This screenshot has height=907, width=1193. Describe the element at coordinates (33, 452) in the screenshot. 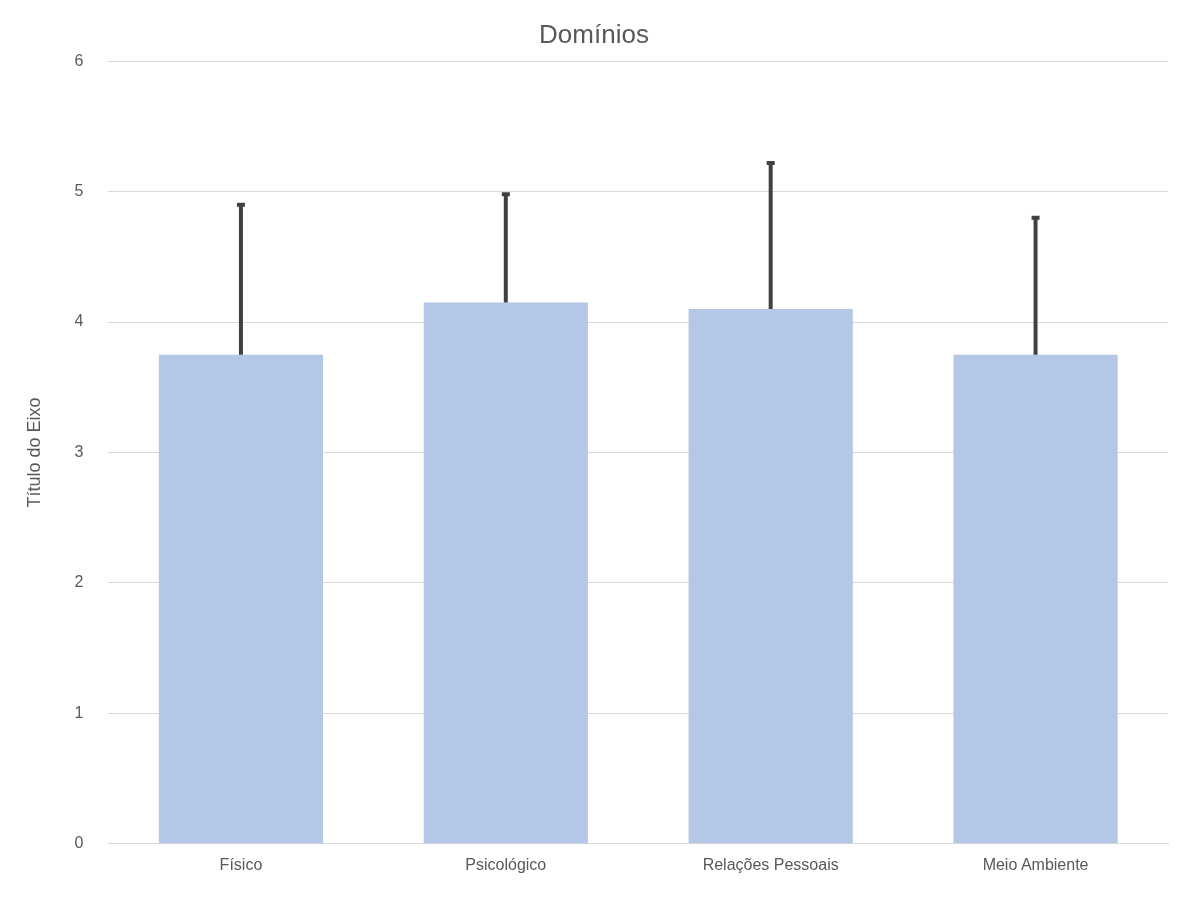

I see `y-axis-title: Título do Eixo` at that location.